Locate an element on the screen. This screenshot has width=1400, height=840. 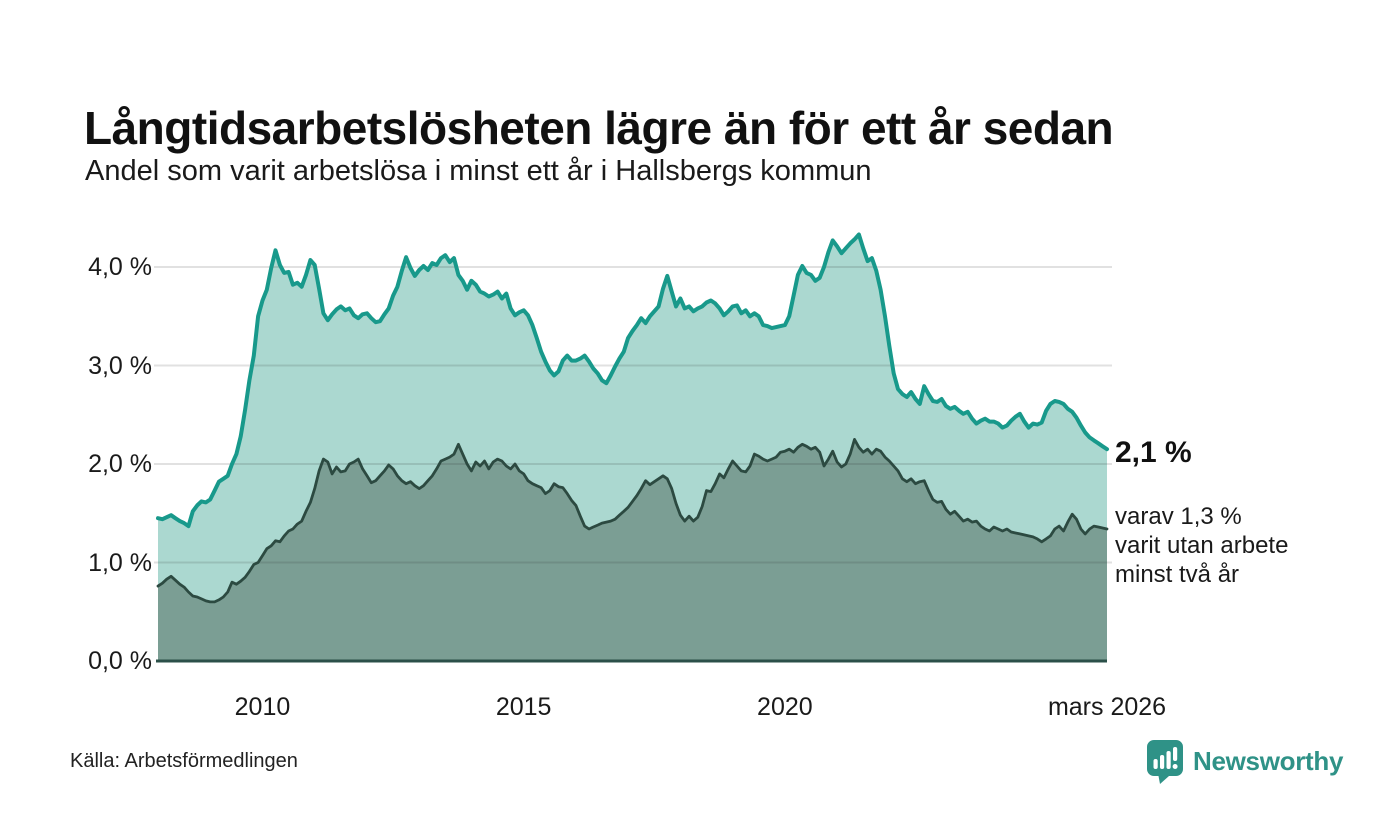
y-tick-label: 3,0 % is located at coordinates (120, 365).